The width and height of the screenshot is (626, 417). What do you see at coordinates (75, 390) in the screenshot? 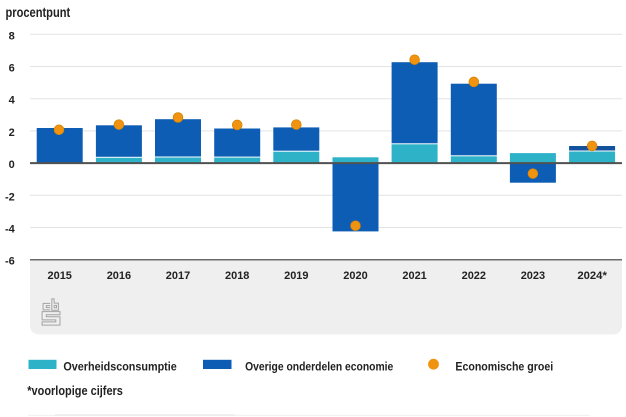
I see `svg-text: *voorlopige cijfers` at bounding box center [75, 390].